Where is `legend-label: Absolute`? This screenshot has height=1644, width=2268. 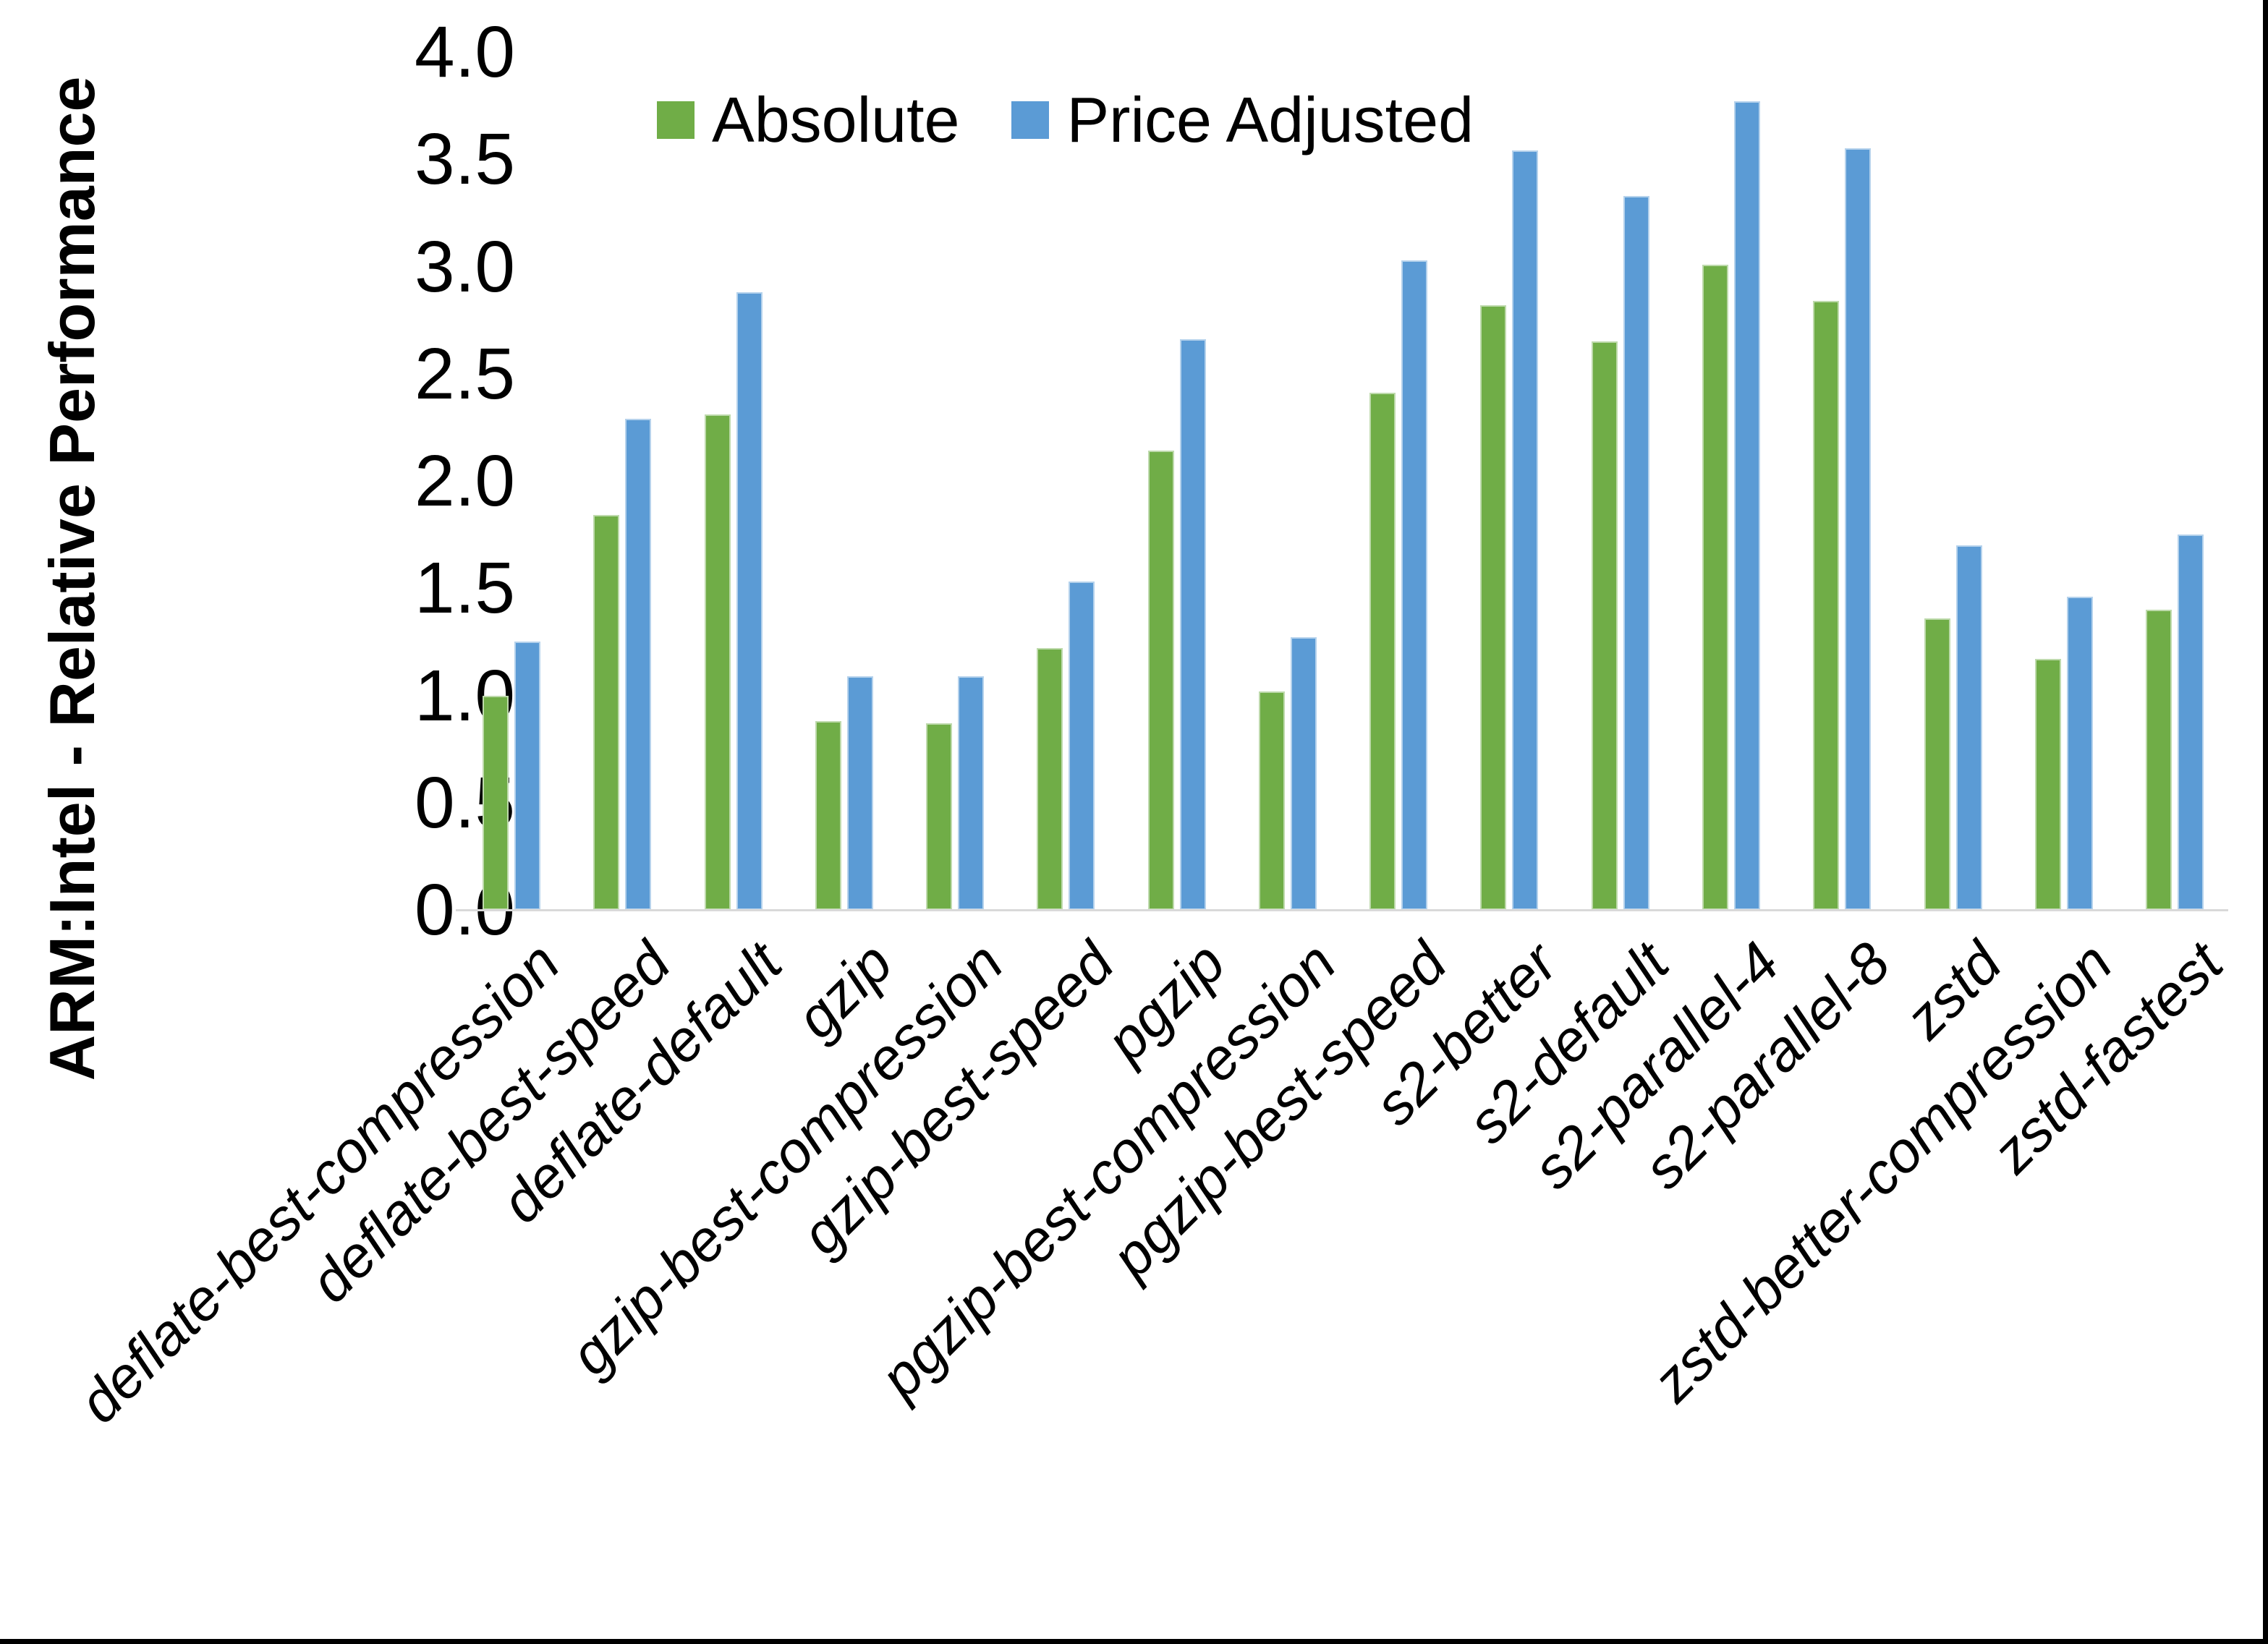 legend-label: Absolute is located at coordinates (836, 120).